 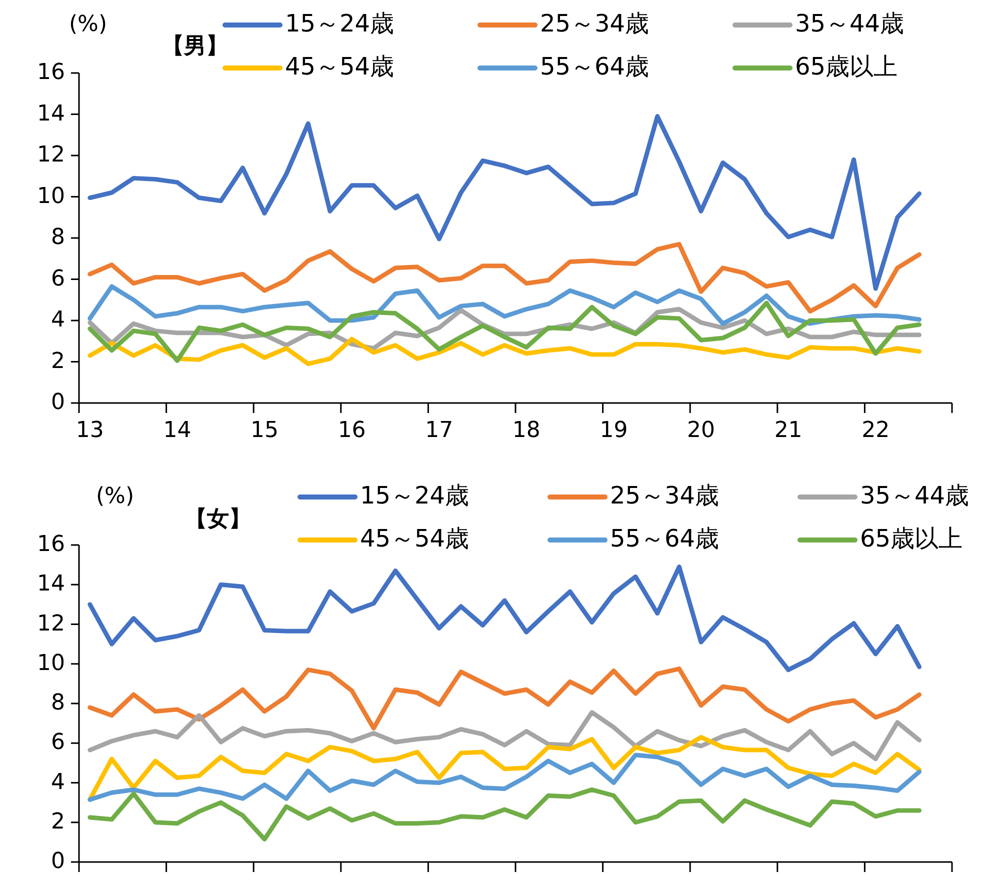 What do you see at coordinates (439, 431) in the screenshot?
I see `x-tick-label: 17` at bounding box center [439, 431].